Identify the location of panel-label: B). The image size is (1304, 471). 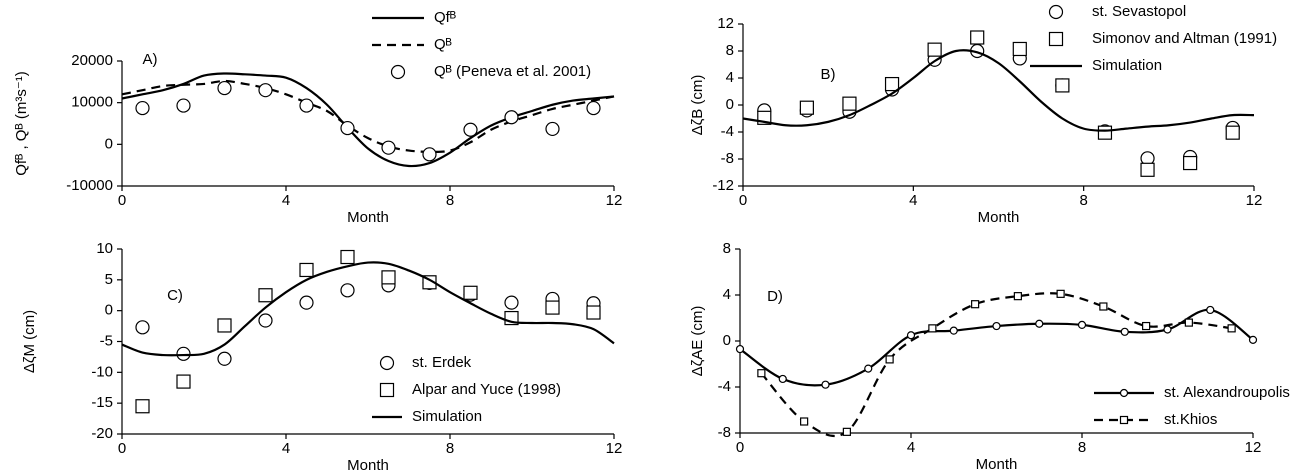
(828, 74).